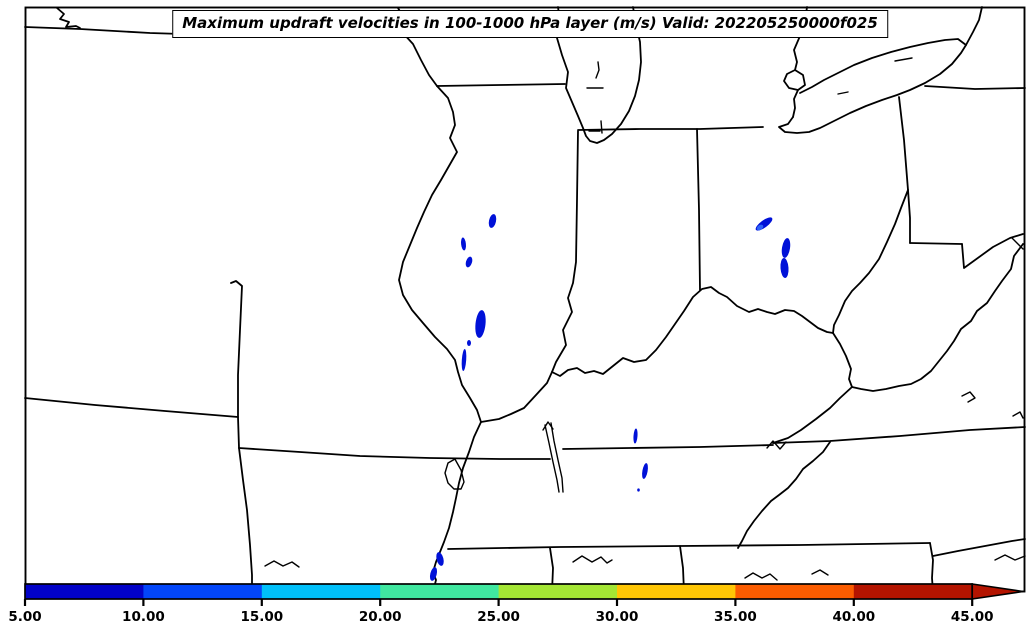  I want to click on colorbar-tick-label: 10.00, so click(143, 617).